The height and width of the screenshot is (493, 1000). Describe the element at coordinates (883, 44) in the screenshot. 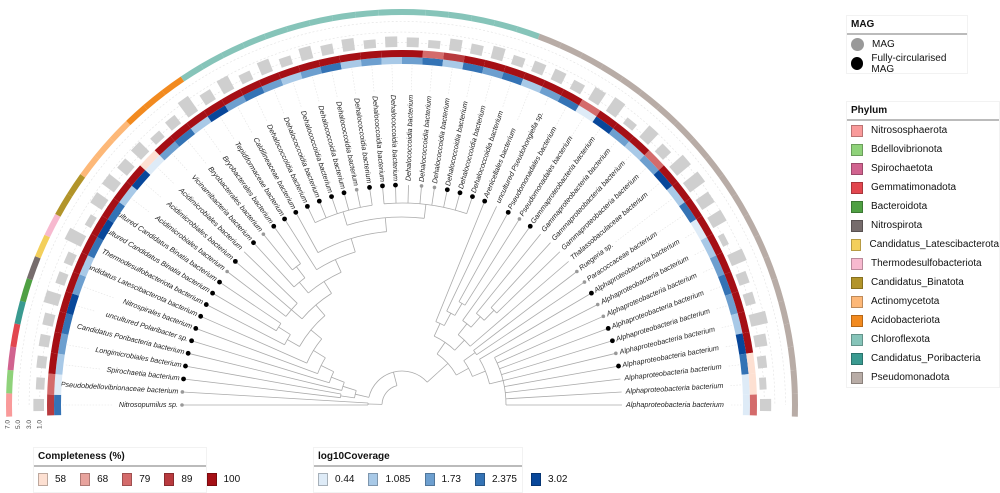

I see `mag-legend-label: MAG` at that location.